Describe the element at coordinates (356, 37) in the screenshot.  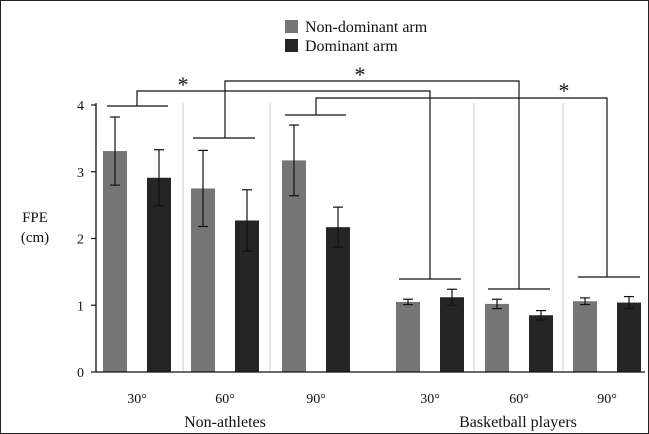
I see `legend: Non-dominant arm Dominant arm` at that location.